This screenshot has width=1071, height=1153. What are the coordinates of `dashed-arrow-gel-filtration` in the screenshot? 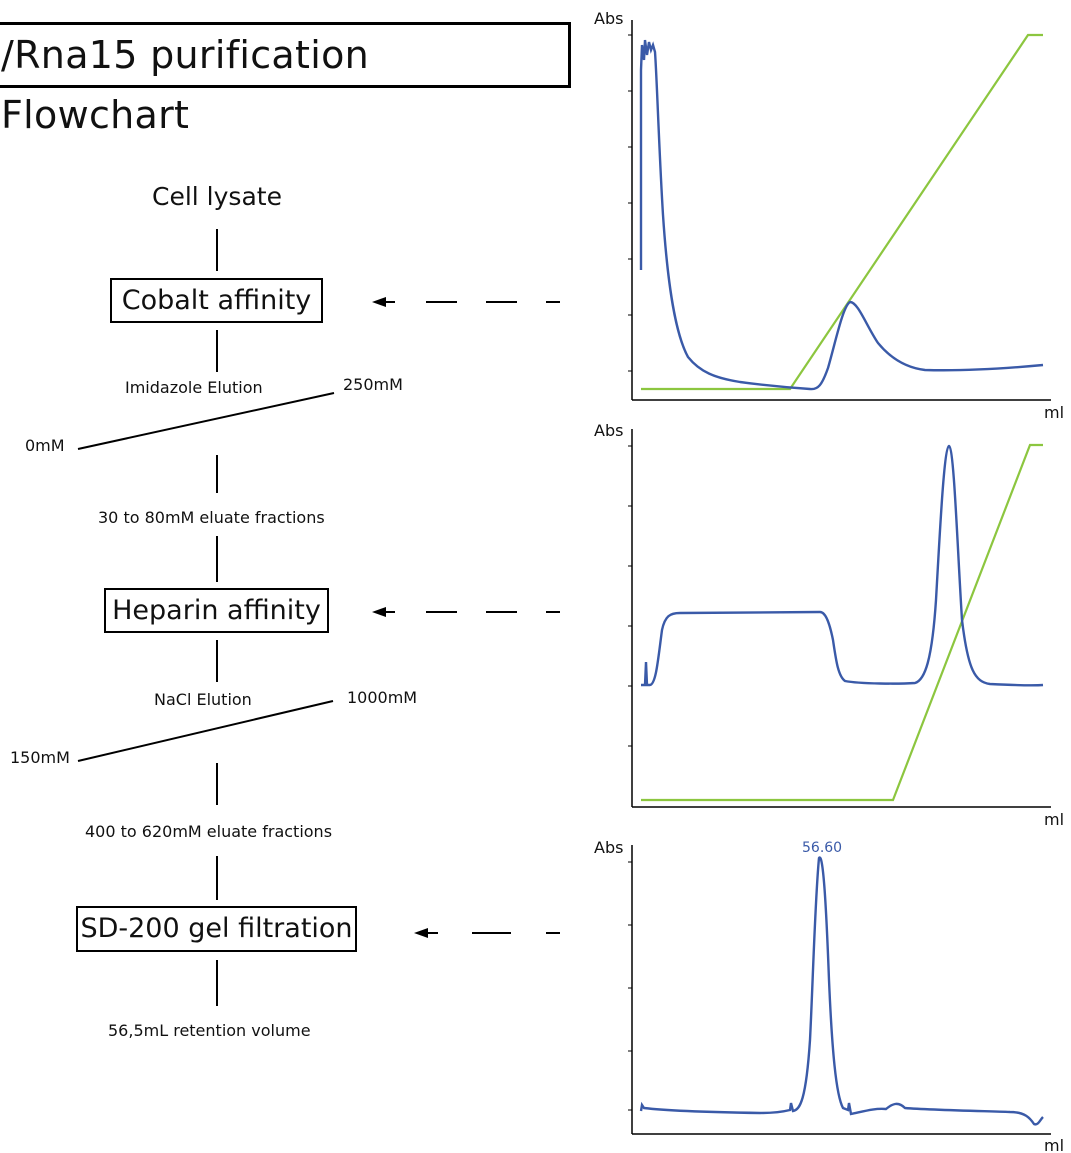 It's located at (487, 933).